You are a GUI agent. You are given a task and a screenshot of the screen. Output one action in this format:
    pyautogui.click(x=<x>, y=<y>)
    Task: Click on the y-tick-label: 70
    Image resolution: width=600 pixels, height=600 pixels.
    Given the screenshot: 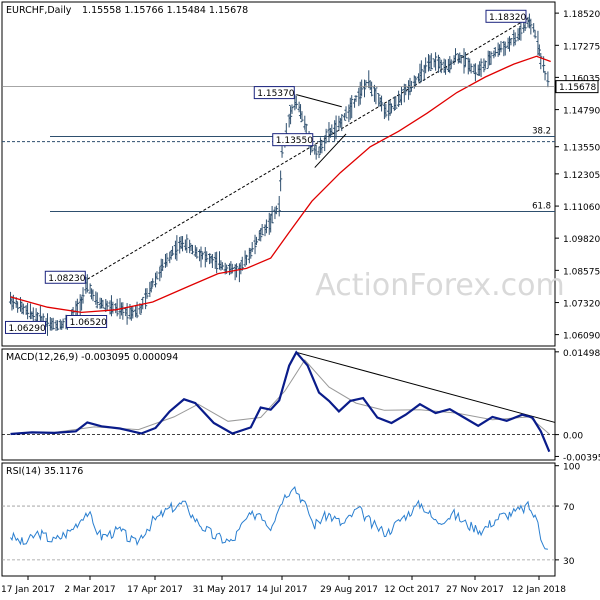 What is the action you would take?
    pyautogui.click(x=569, y=508)
    